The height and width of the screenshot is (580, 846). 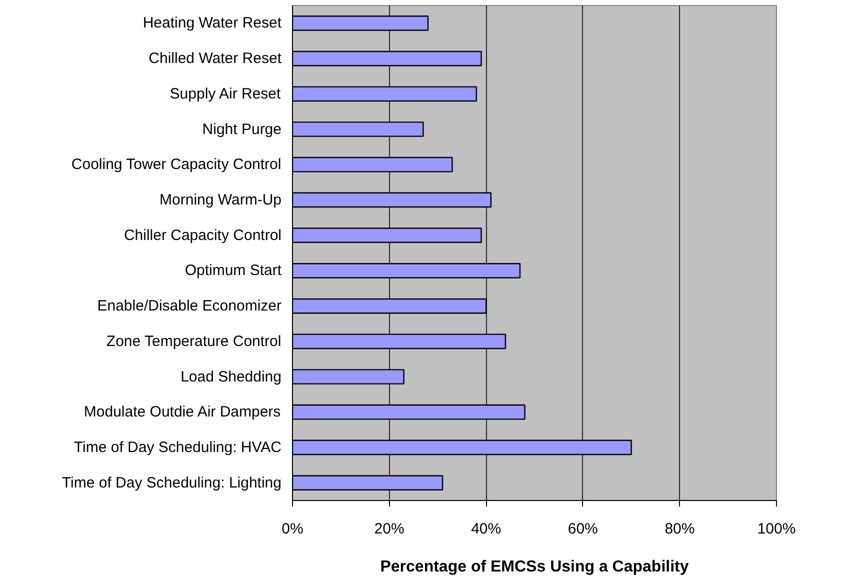 What do you see at coordinates (242, 129) in the screenshot?
I see `y-tick-label: Night Purge` at bounding box center [242, 129].